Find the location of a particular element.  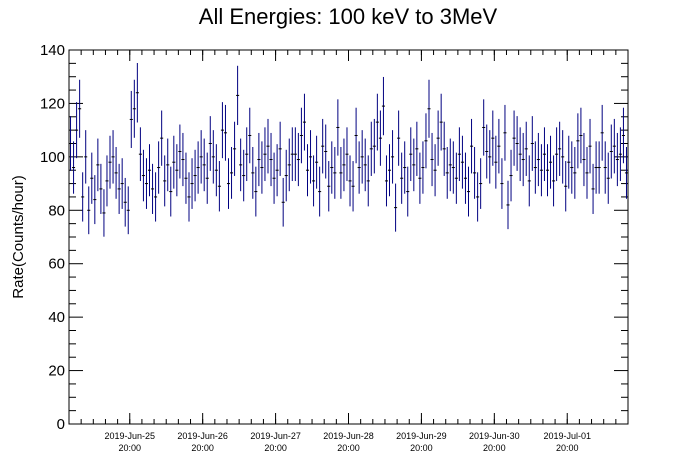

y-tick-label: 60 is located at coordinates (56, 264).